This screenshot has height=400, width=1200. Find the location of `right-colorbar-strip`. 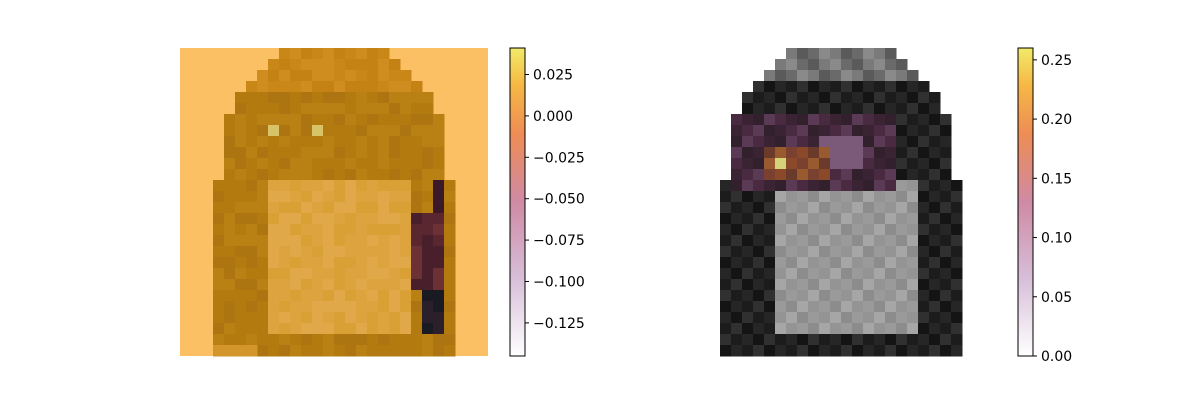

right-colorbar-strip is located at coordinates (1025, 202).